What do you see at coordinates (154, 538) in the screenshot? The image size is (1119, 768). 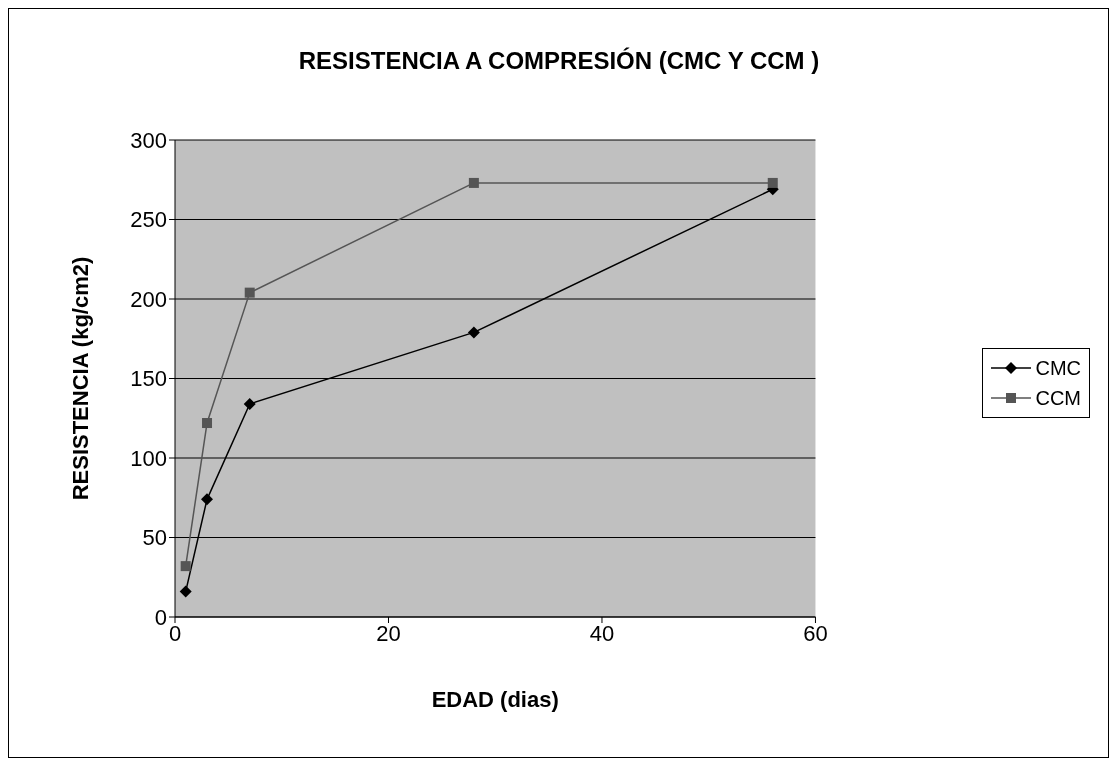 I see `y-tick-label: 50` at bounding box center [154, 538].